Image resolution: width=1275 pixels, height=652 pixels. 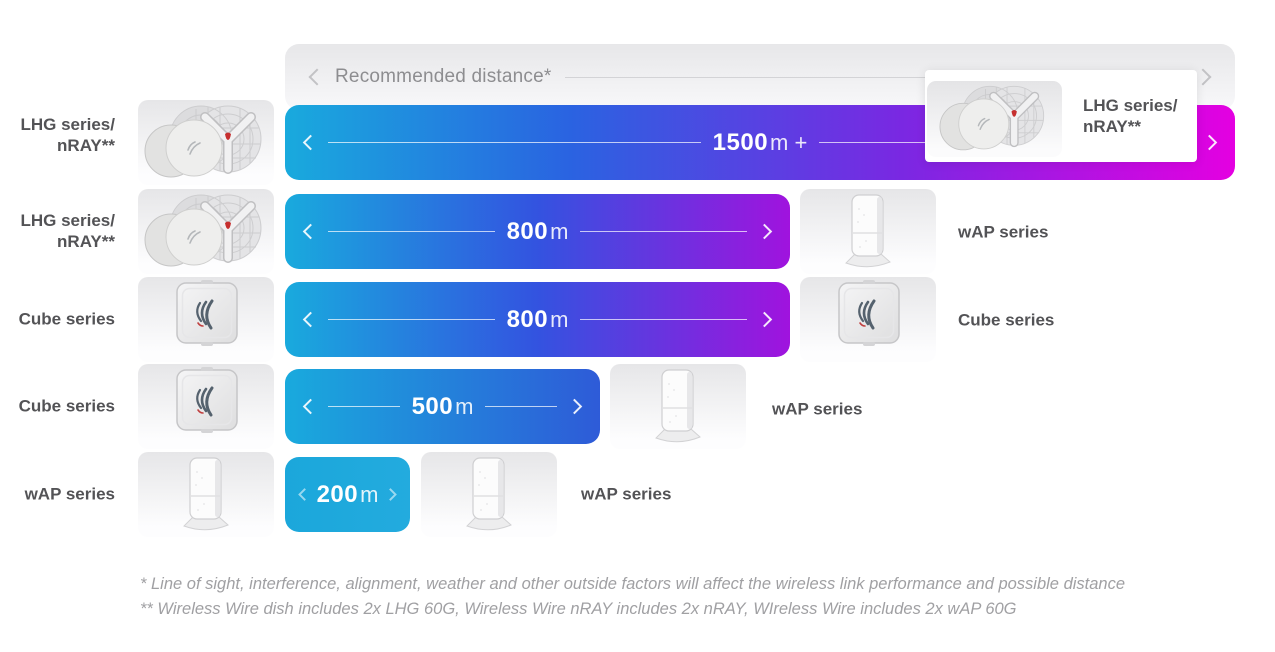 I want to click on row-label-right-2: wAP series, so click(x=1003, y=232).